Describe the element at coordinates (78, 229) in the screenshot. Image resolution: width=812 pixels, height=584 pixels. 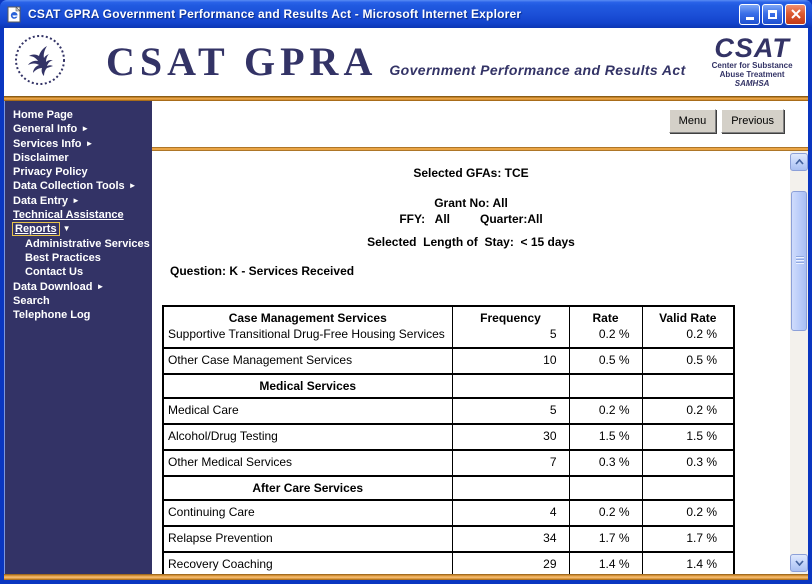
I see `sidebar-item-reports: Reports ▼` at that location.